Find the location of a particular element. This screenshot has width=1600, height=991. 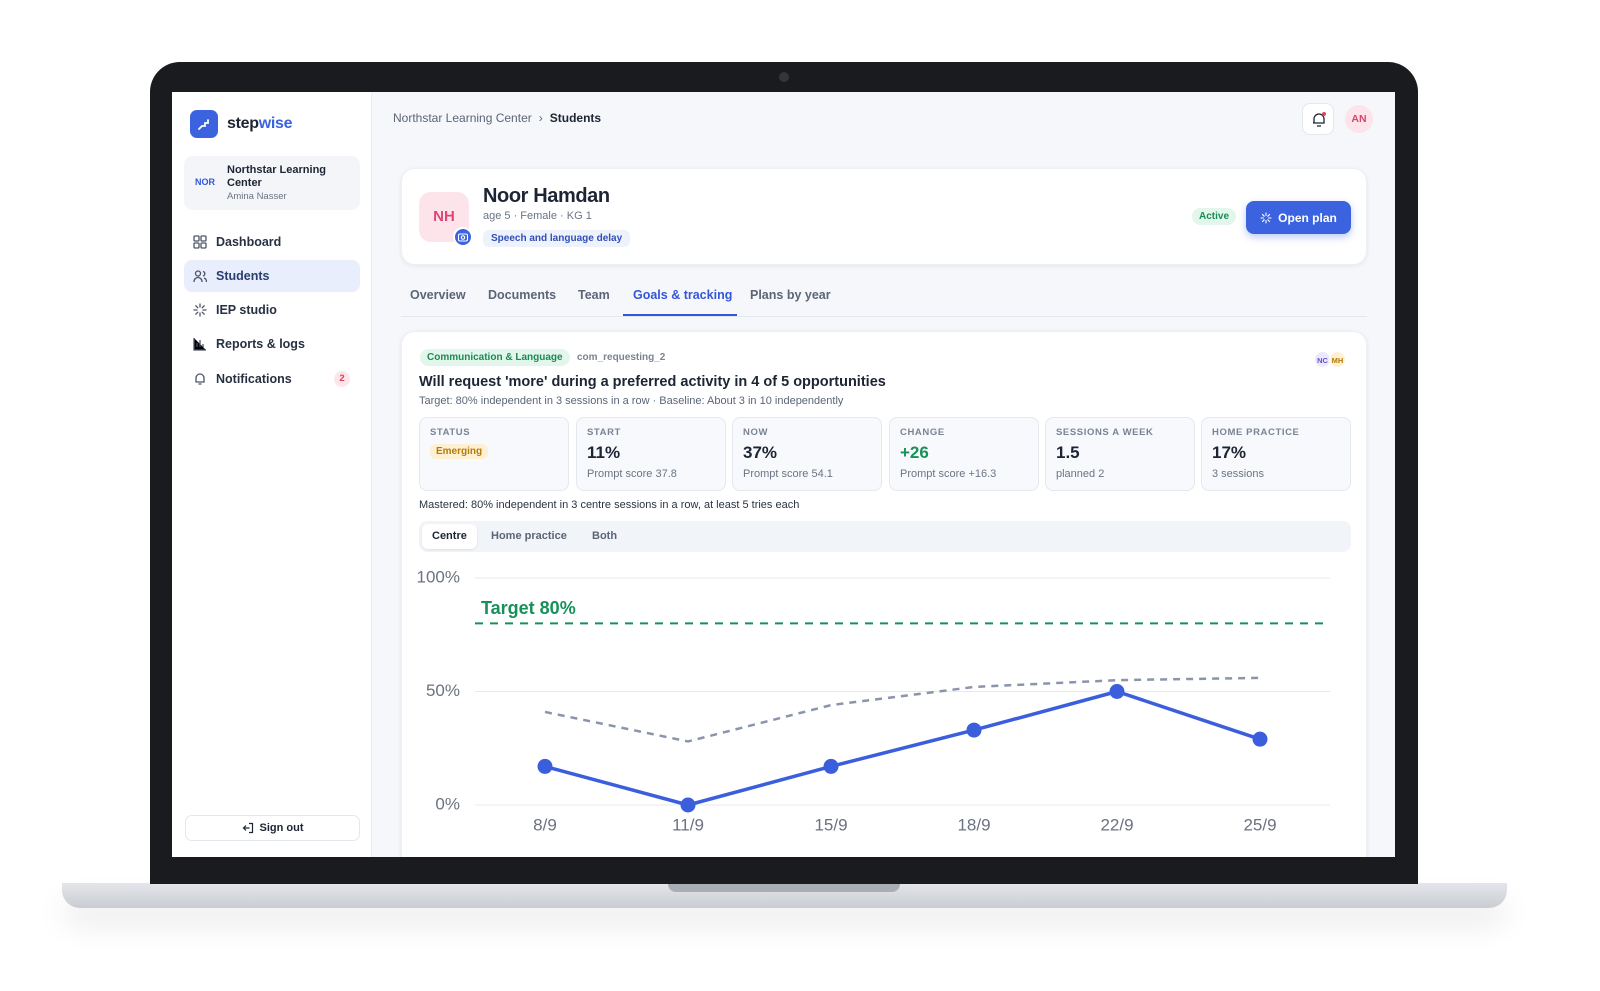

x-tick-label: 11/9 is located at coordinates (688, 824).